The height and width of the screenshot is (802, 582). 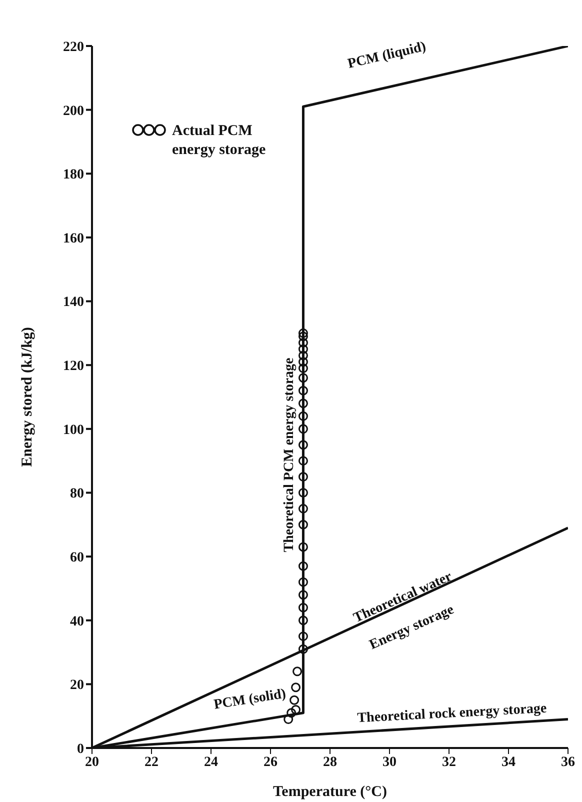 What do you see at coordinates (449, 762) in the screenshot?
I see `x-tick-label: 32` at bounding box center [449, 762].